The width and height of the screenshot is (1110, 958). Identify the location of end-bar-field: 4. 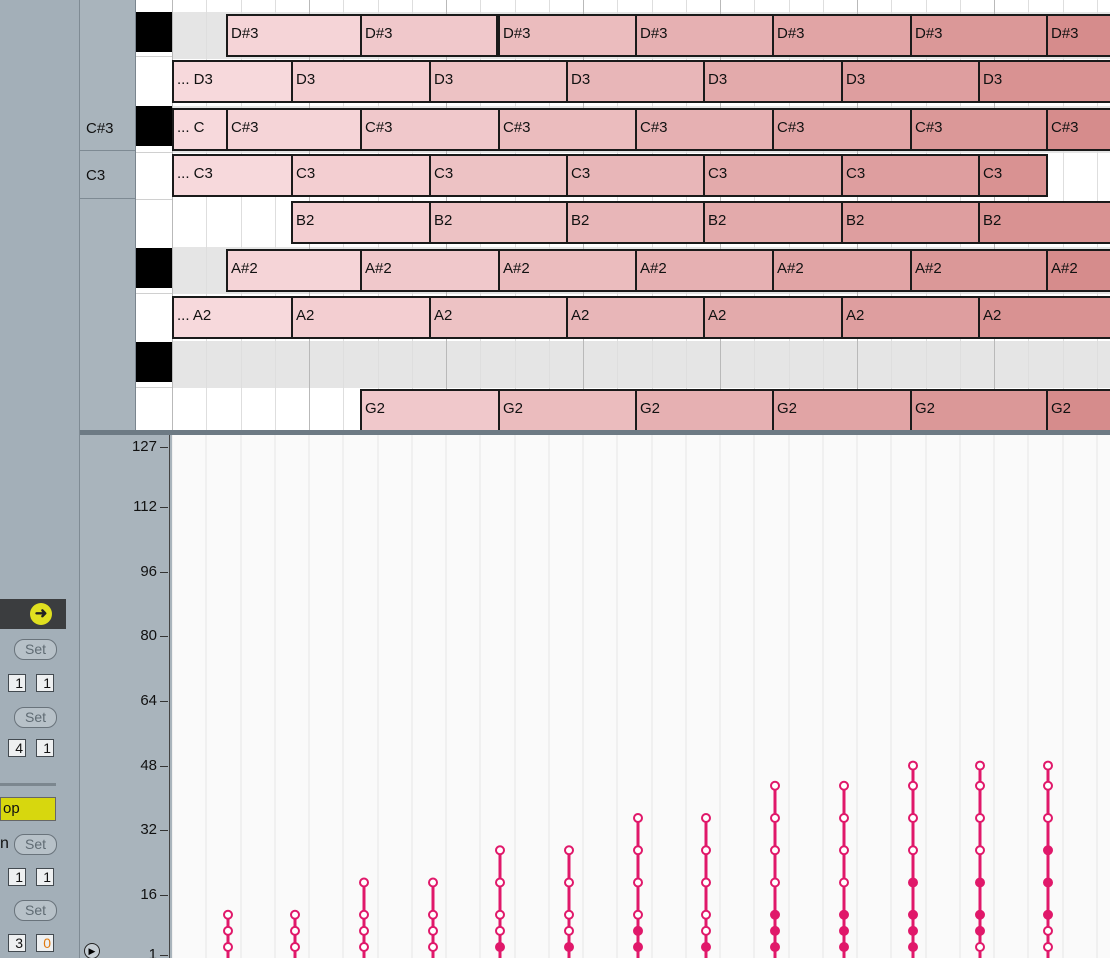
(17, 748).